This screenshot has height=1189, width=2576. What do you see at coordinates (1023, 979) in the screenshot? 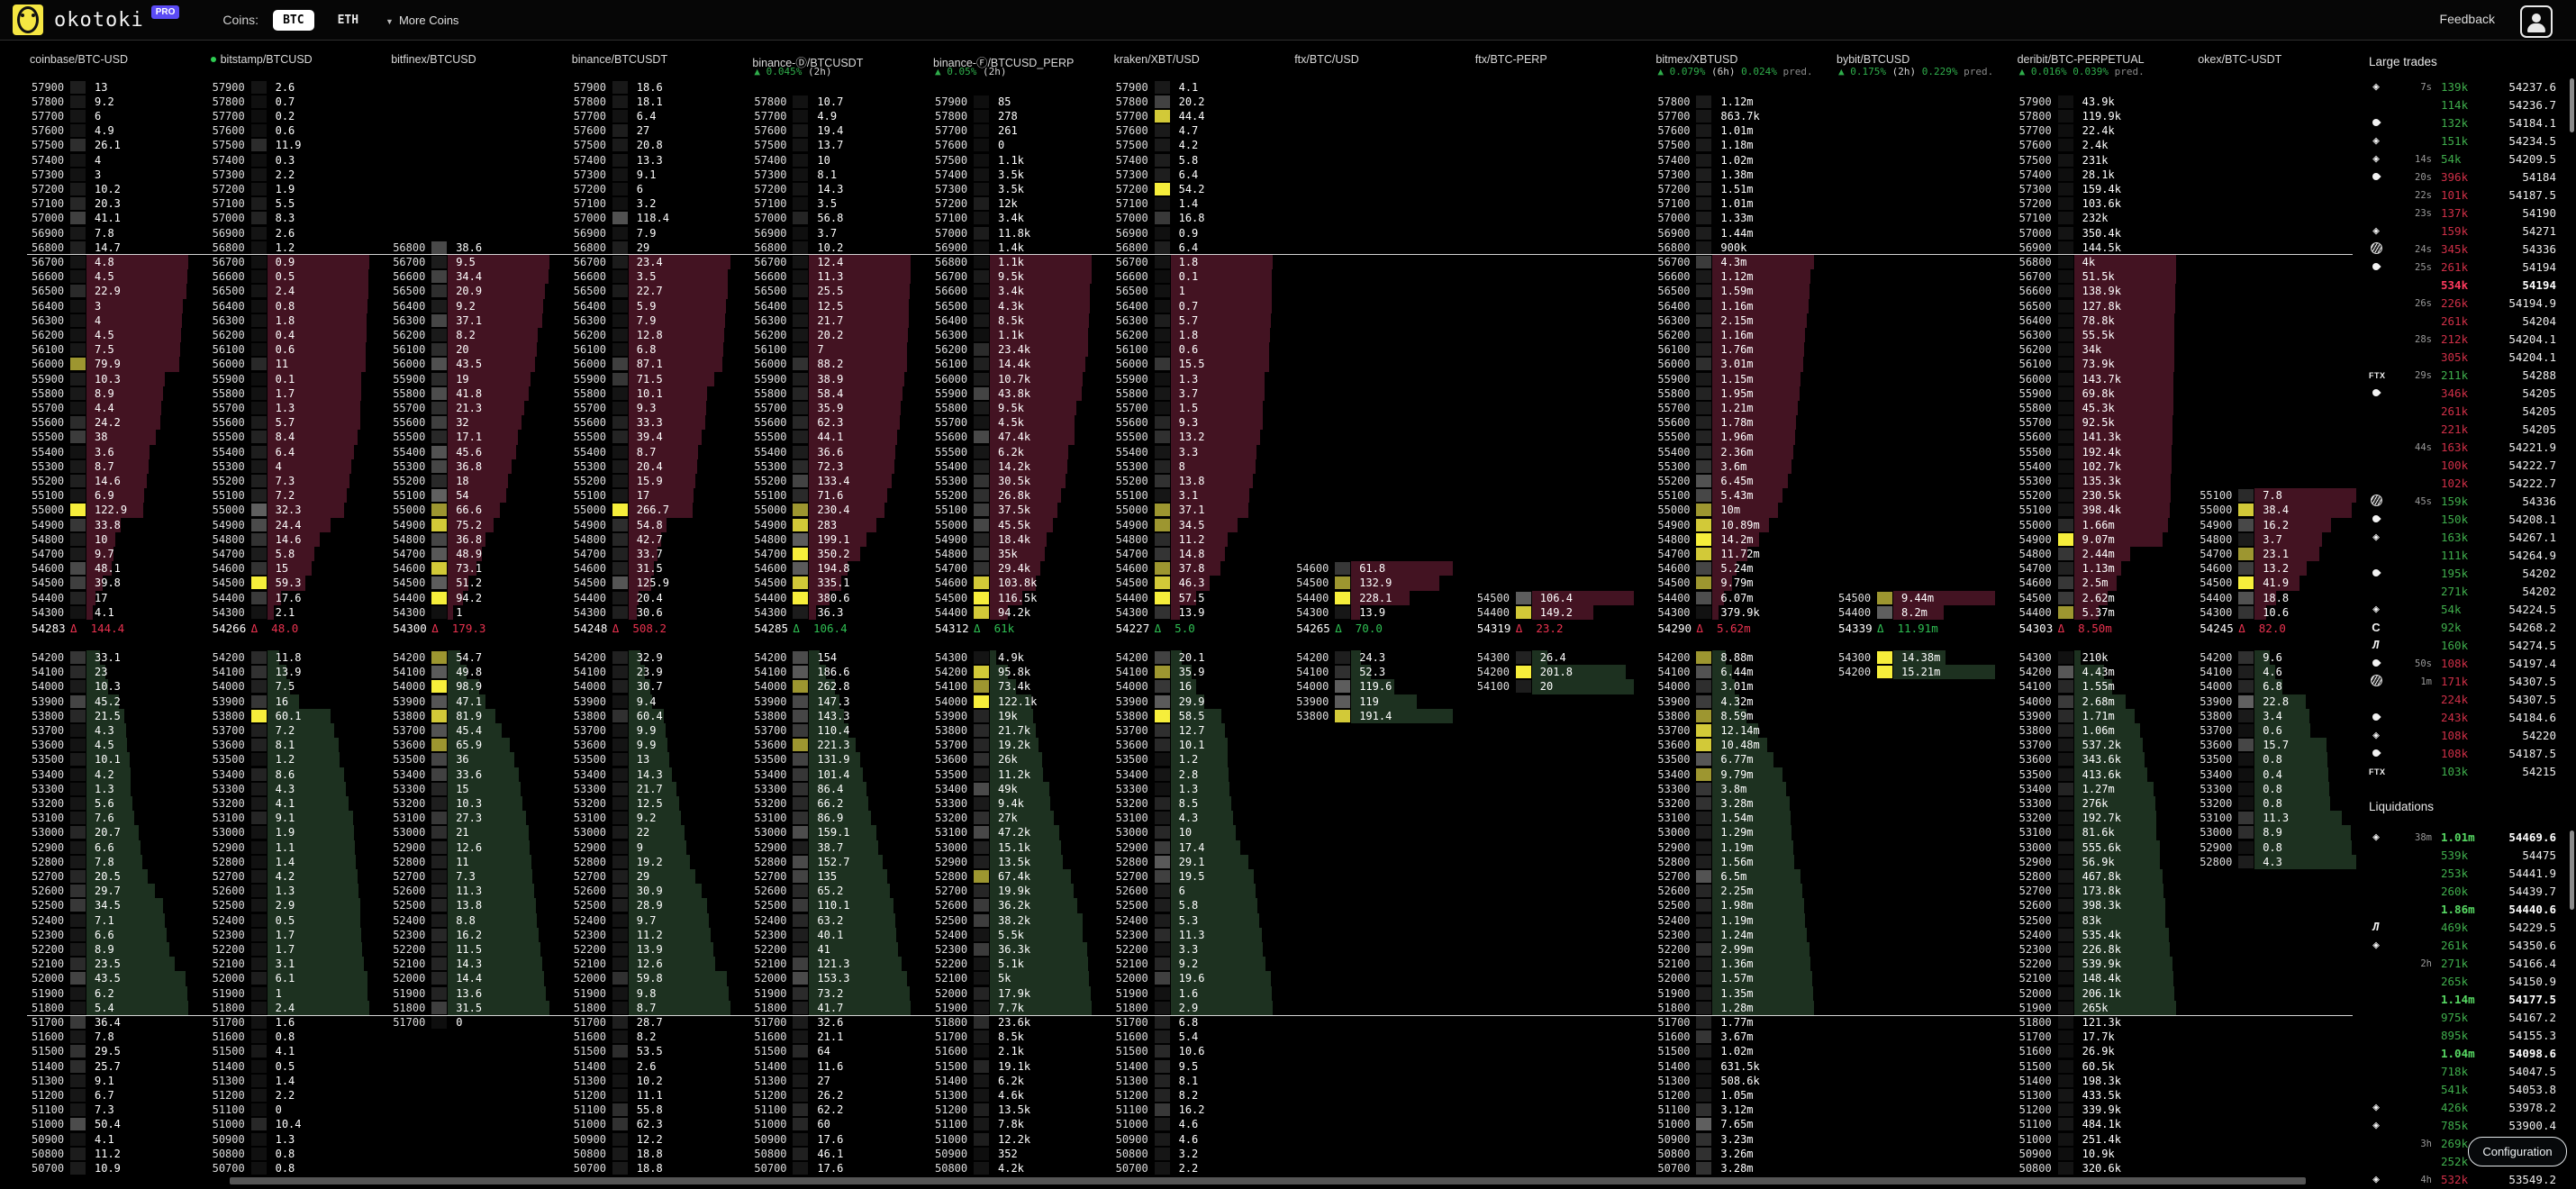
I see `orderbook-row: 52100 5k` at bounding box center [1023, 979].